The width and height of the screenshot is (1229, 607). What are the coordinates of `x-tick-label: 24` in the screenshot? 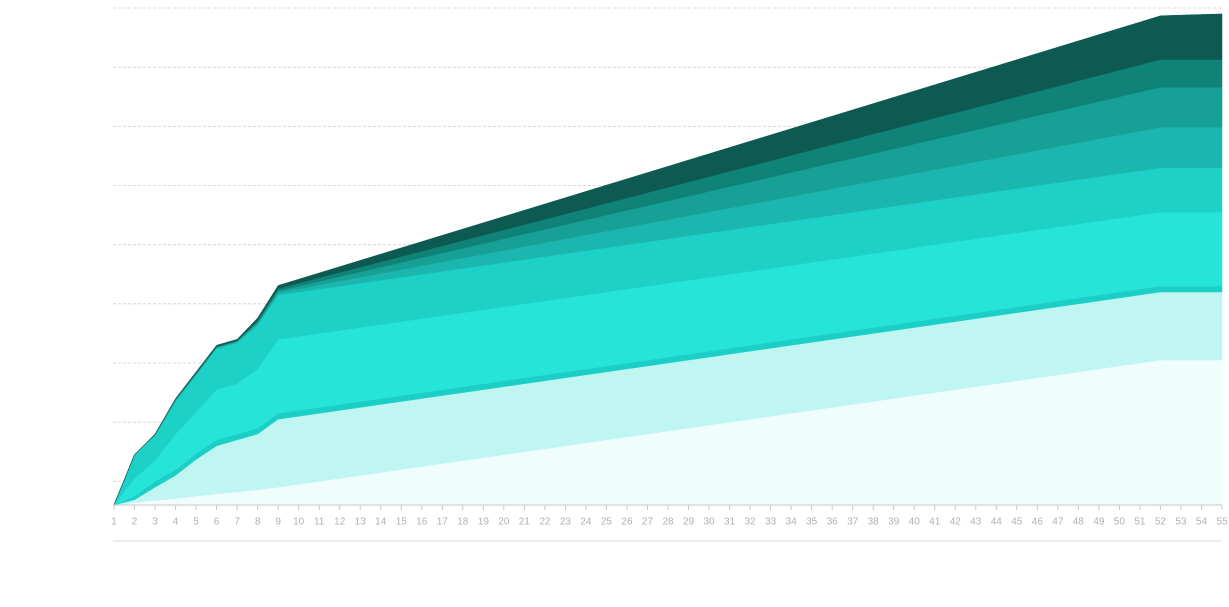 It's located at (586, 522).